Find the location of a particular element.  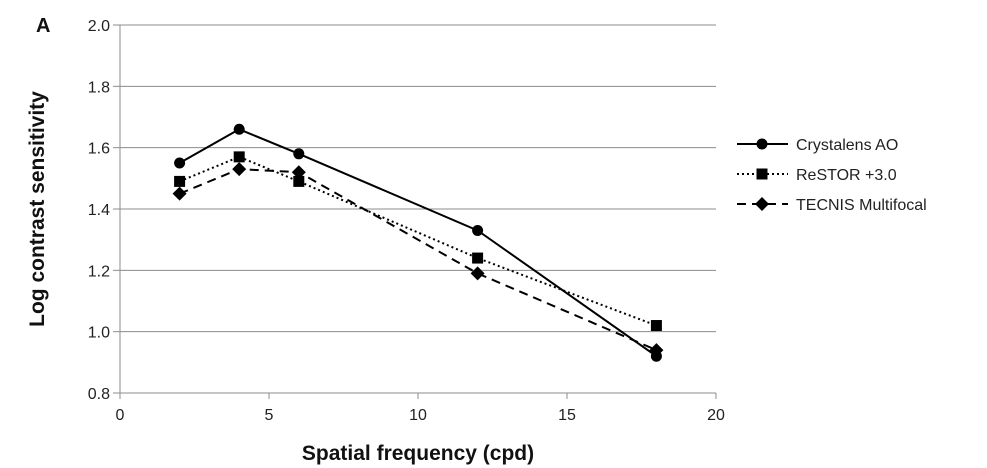

legend-item: TECNIS Multifocal is located at coordinates (832, 205).